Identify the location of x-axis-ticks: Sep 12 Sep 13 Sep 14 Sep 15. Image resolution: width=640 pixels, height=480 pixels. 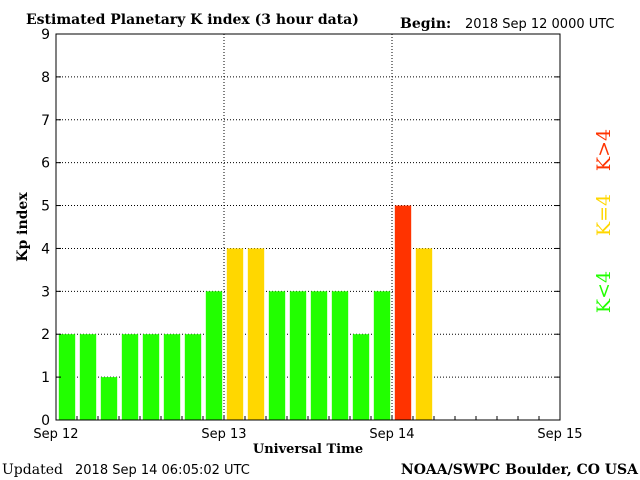
(308, 429).